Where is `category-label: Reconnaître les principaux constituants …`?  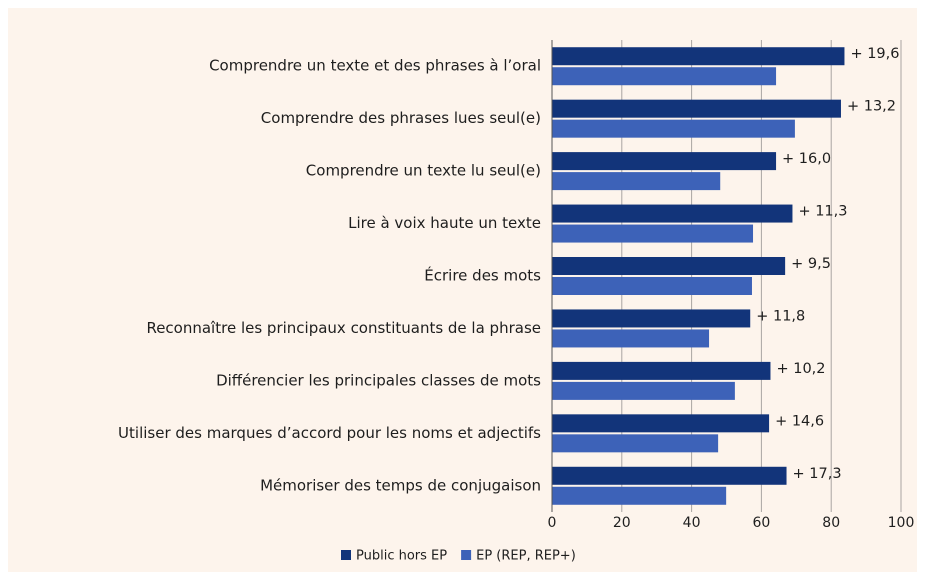 category-label: Reconnaître les principaux constituants … is located at coordinates (343, 328).